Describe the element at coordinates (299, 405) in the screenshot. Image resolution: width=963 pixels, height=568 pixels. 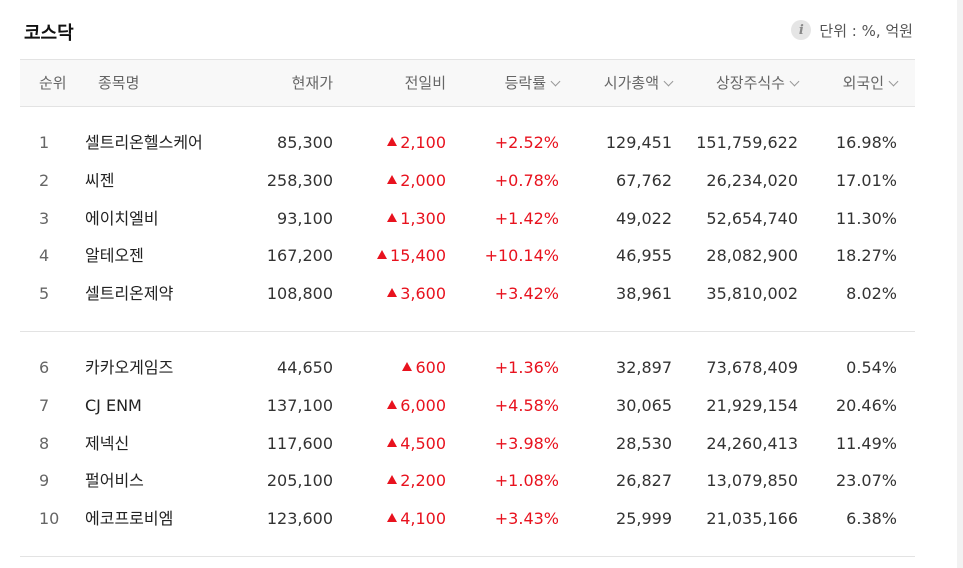
I see `price-cell: 137,100` at that location.